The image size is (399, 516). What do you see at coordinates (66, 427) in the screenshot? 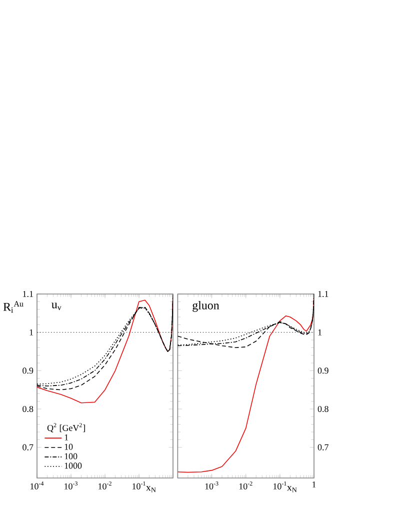
I see `legend-title: Q$^{2}$ [GeV$^{2}$]` at bounding box center [66, 427].